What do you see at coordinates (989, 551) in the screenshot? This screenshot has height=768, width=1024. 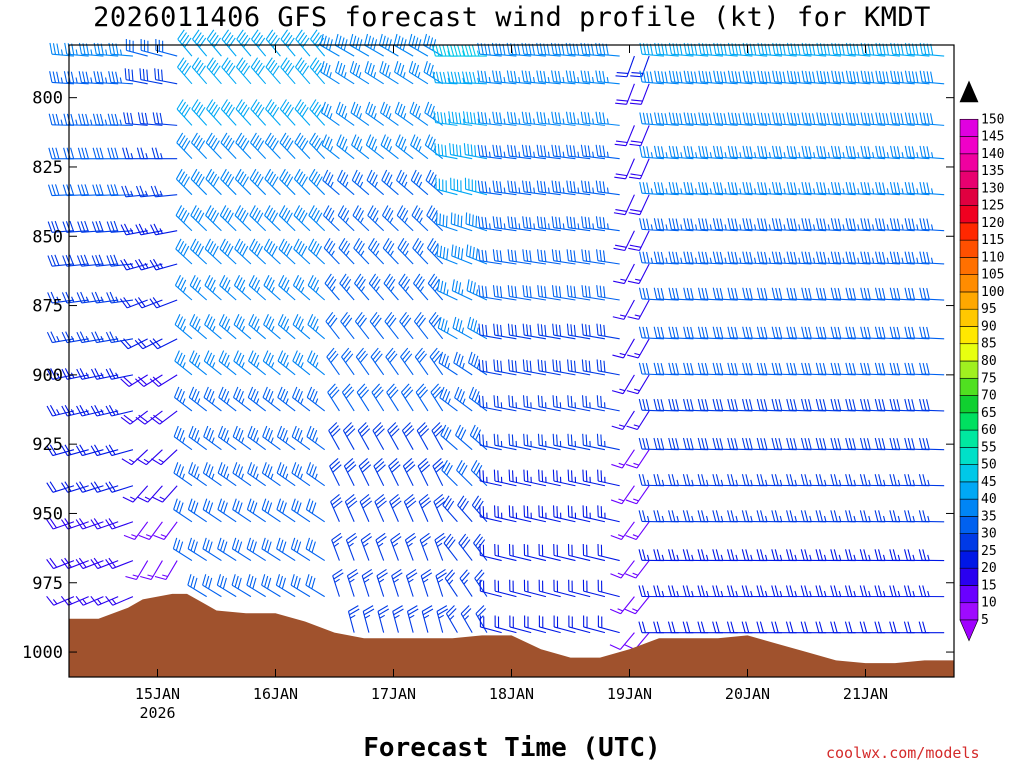 I see `colorbar-tick-label: 25` at bounding box center [989, 551].